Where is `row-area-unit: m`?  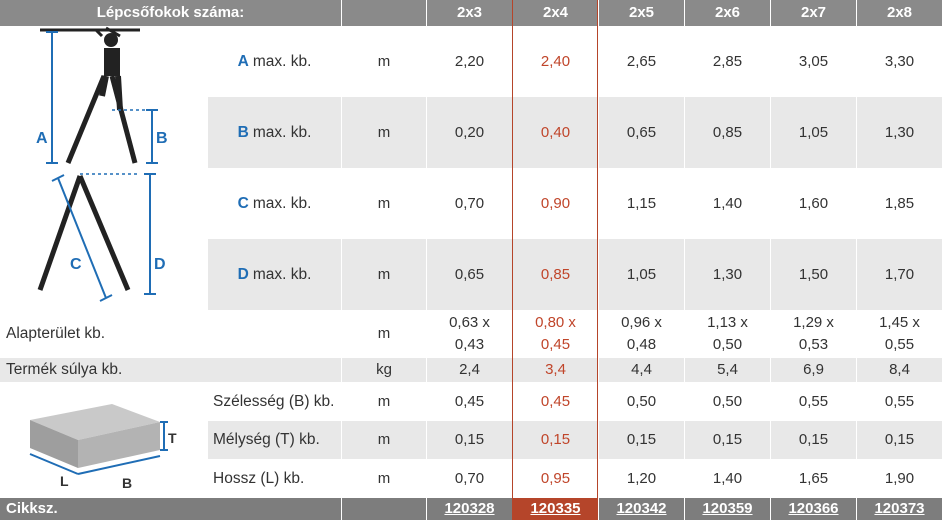
row-area-unit: m is located at coordinates (383, 334).